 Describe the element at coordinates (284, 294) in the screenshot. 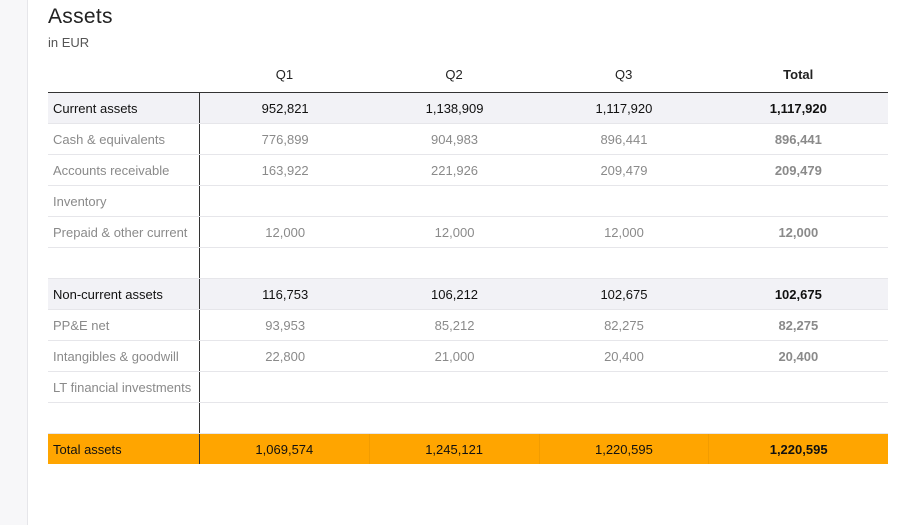

I see `cell-q1: 116,753` at that location.